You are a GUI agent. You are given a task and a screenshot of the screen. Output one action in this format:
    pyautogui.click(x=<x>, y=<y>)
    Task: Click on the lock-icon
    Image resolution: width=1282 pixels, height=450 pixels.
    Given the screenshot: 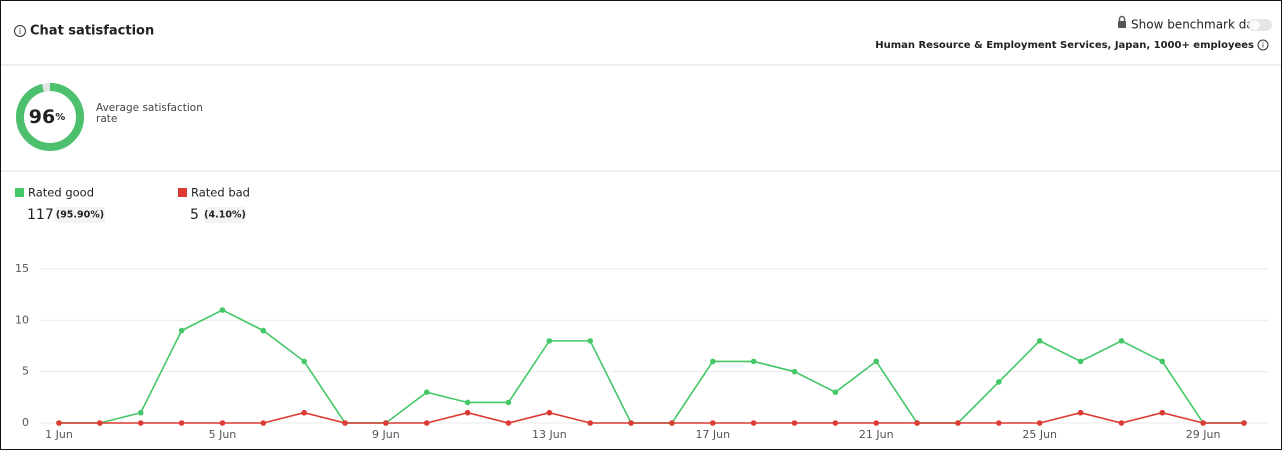 What is the action you would take?
    pyautogui.click(x=1122, y=24)
    